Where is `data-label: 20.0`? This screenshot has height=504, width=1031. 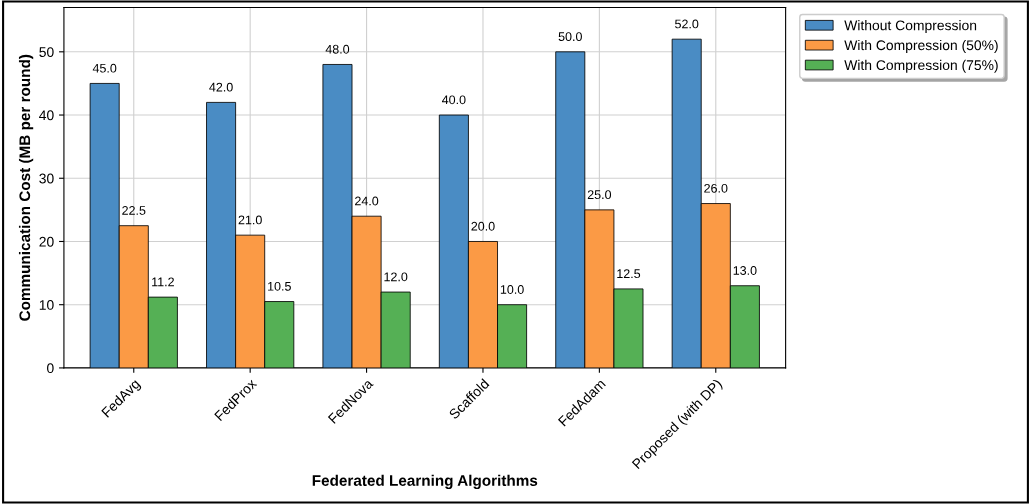 data-label: 20.0 is located at coordinates (483, 226).